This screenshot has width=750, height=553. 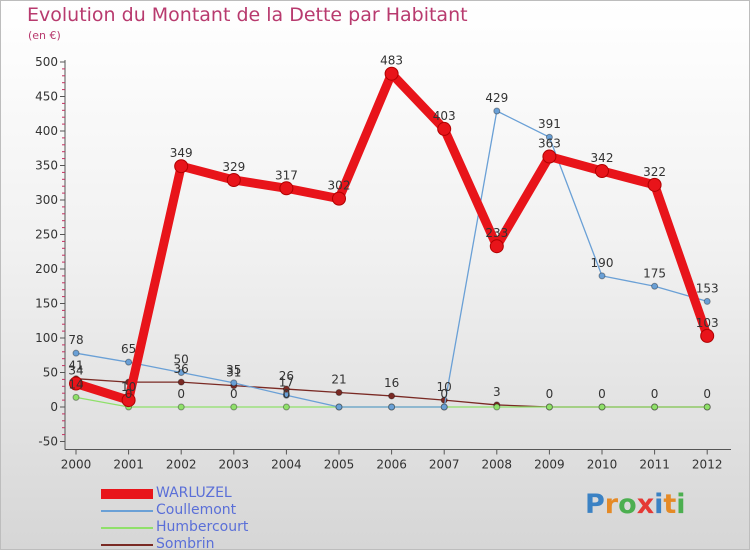 I want to click on data-label: 14, so click(x=75, y=384).